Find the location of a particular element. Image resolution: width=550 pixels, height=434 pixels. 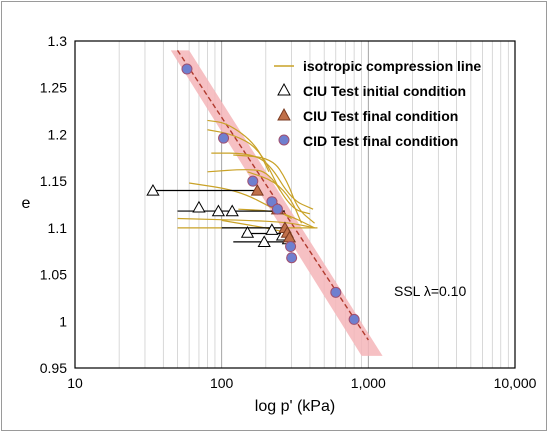

x-tick-label: 100 is located at coordinates (222, 383).